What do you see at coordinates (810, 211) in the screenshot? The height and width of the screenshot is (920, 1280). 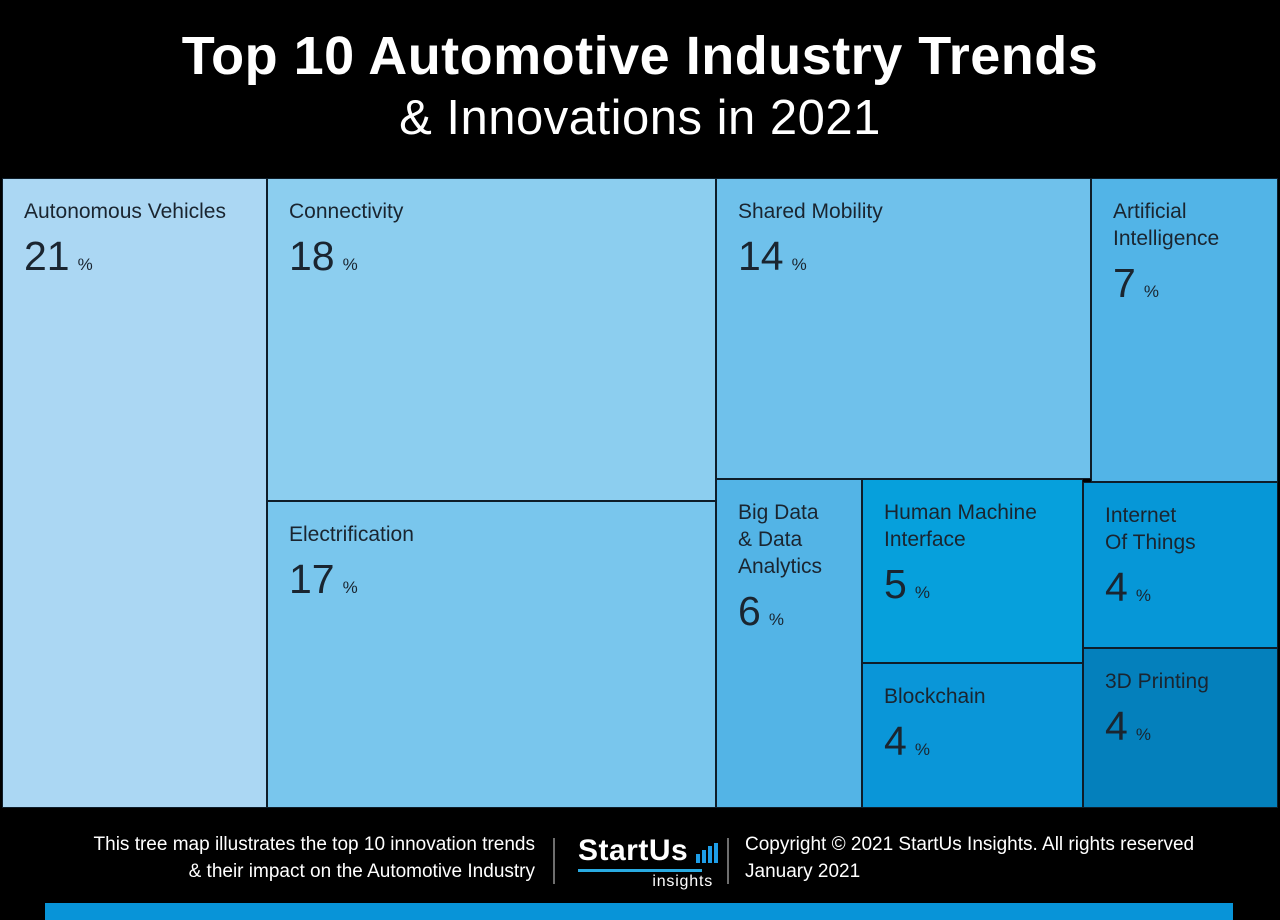 I see `cell-label: Shared Mobility` at bounding box center [810, 211].